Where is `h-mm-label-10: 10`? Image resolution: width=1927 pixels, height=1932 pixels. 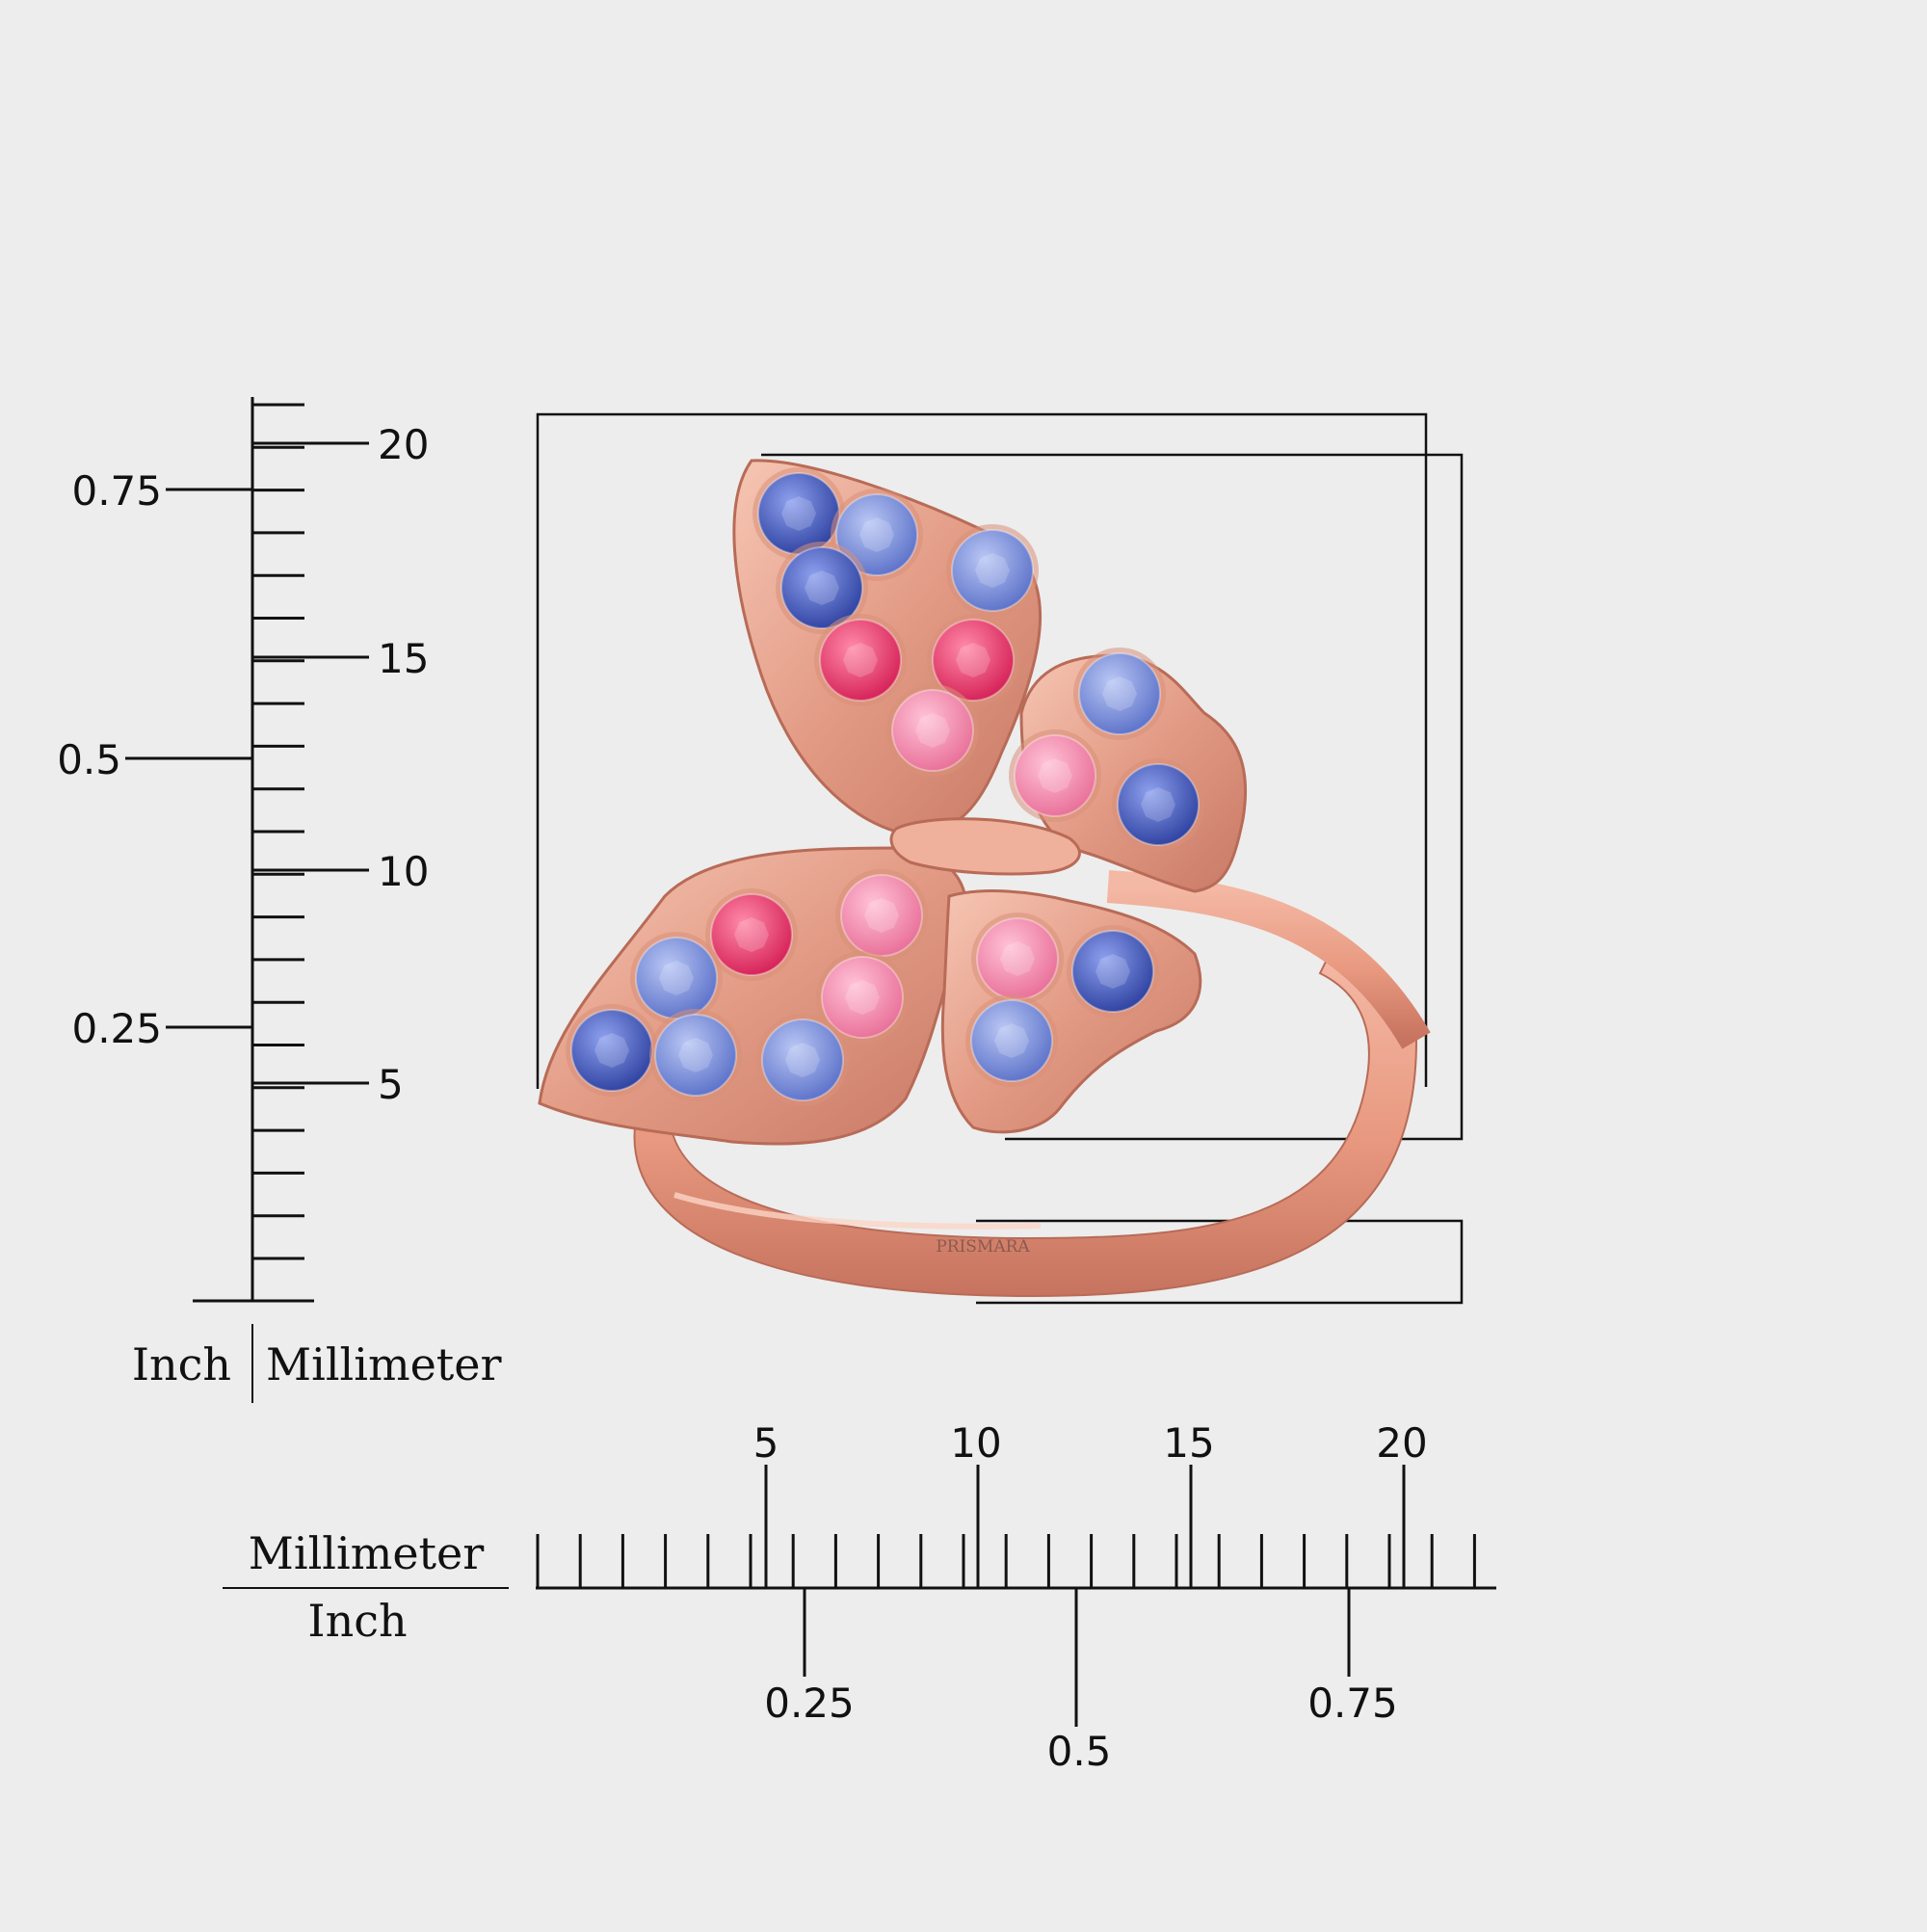
h-mm-label-10: 10 is located at coordinates (975, 1443).